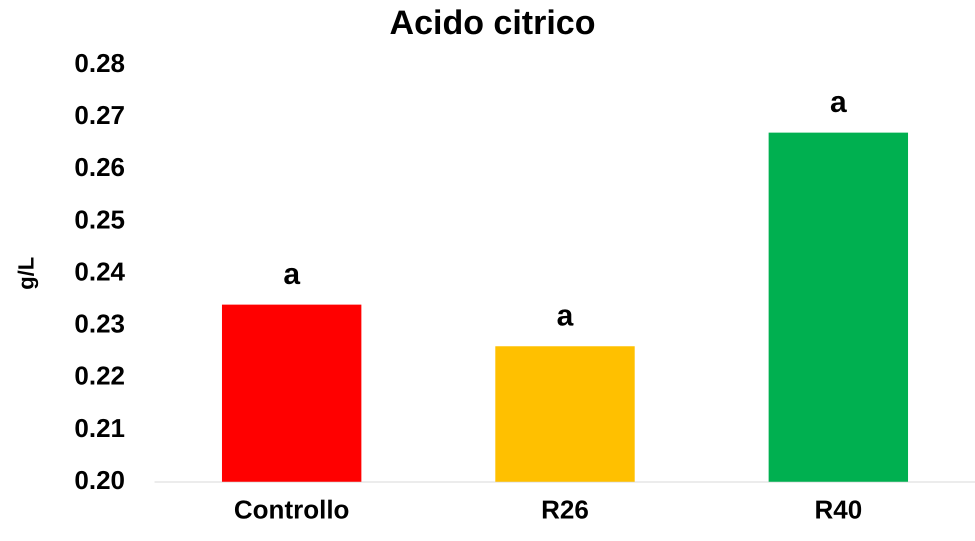 This screenshot has height=541, width=975. Describe the element at coordinates (25, 273) in the screenshot. I see `y-axis-title: g/L` at that location.